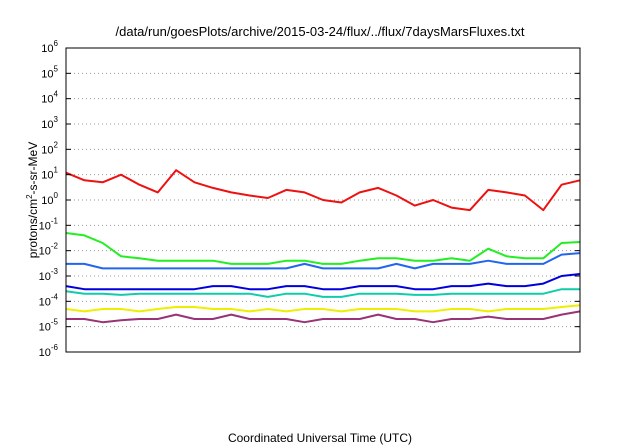 The image size is (640, 448). What do you see at coordinates (320, 438) in the screenshot?
I see `x-axis-label: Coordinated Universal Time (UTC)` at bounding box center [320, 438].